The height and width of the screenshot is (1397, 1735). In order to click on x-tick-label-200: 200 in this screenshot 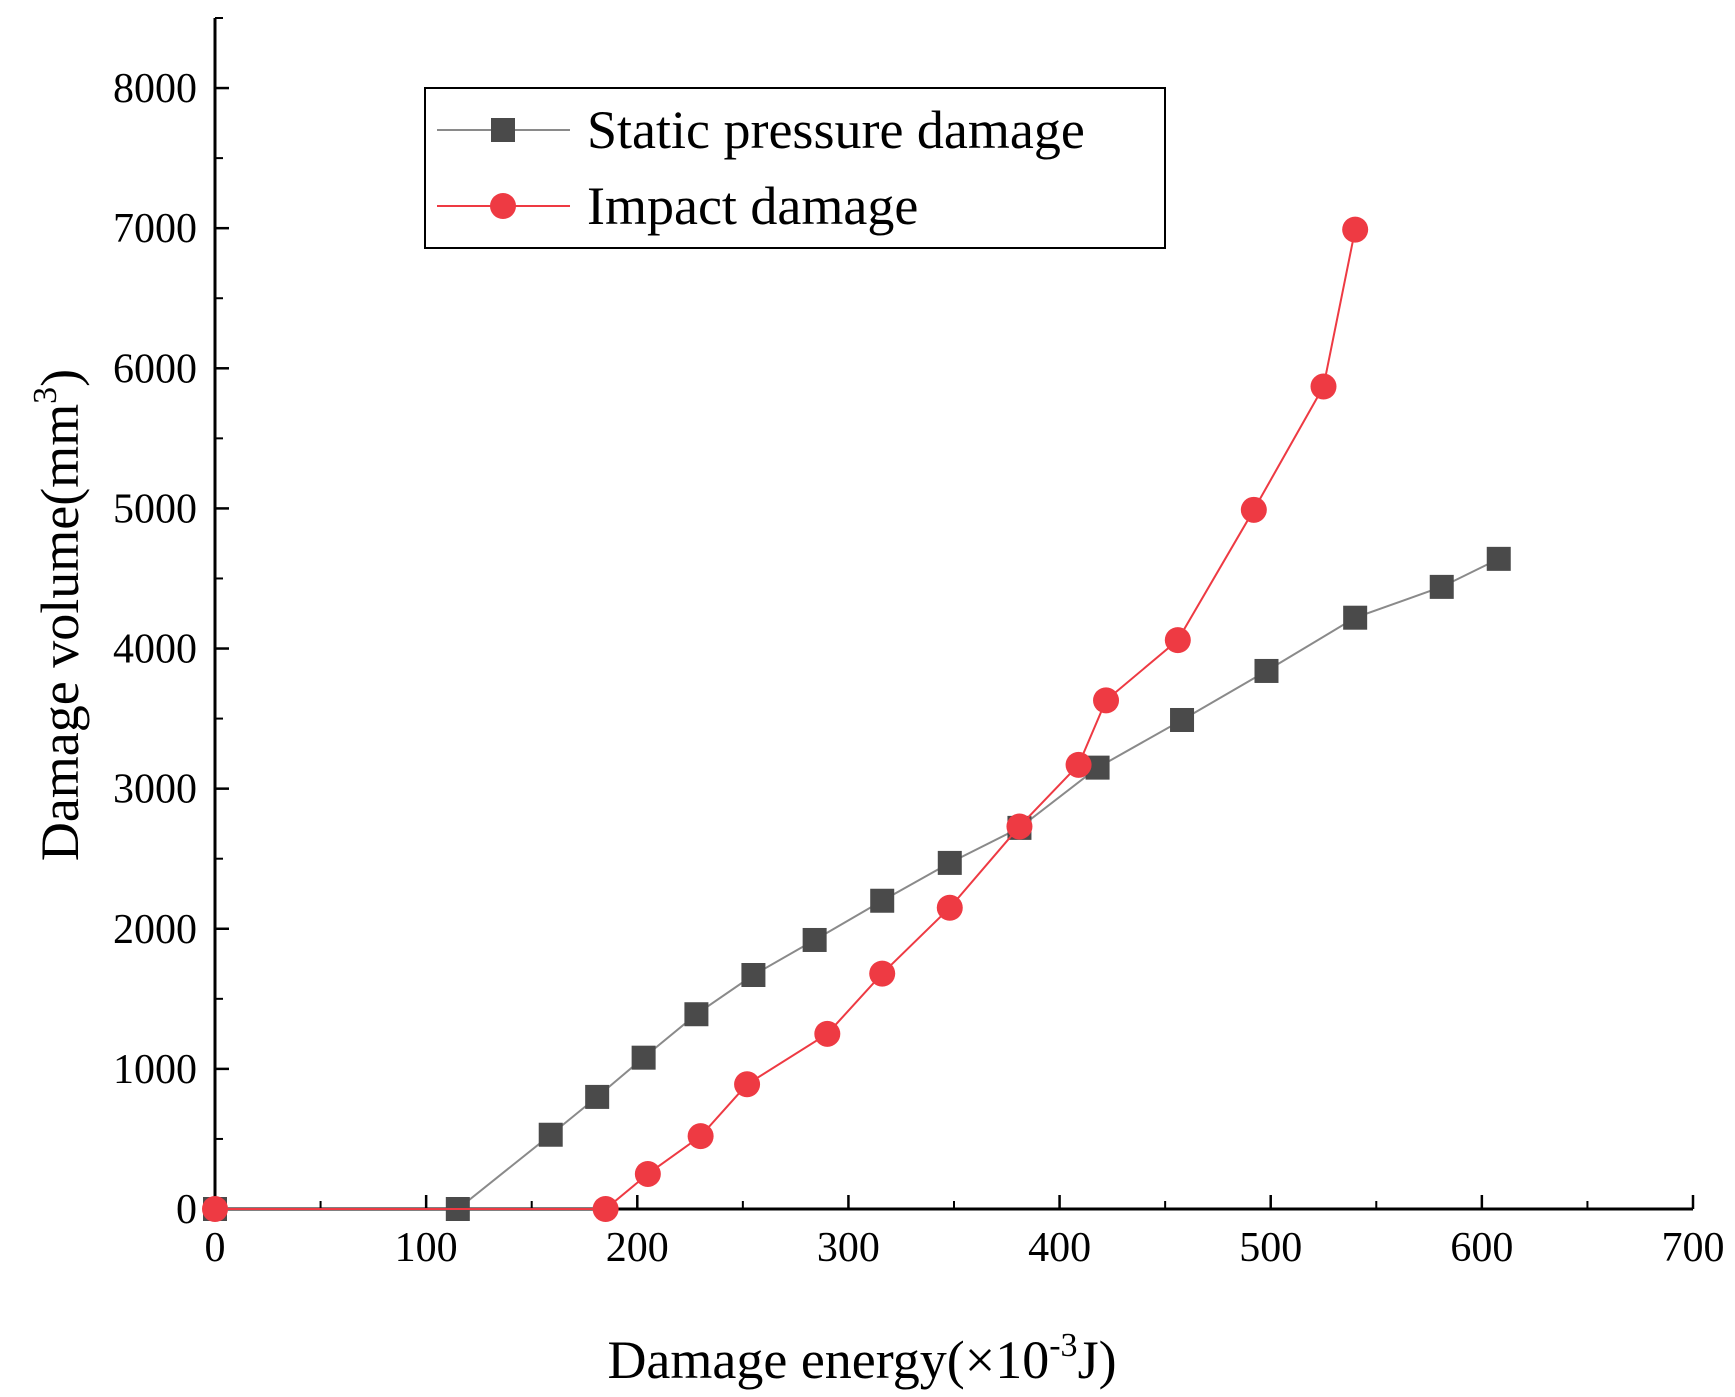, I will do `click(637, 1248)`.